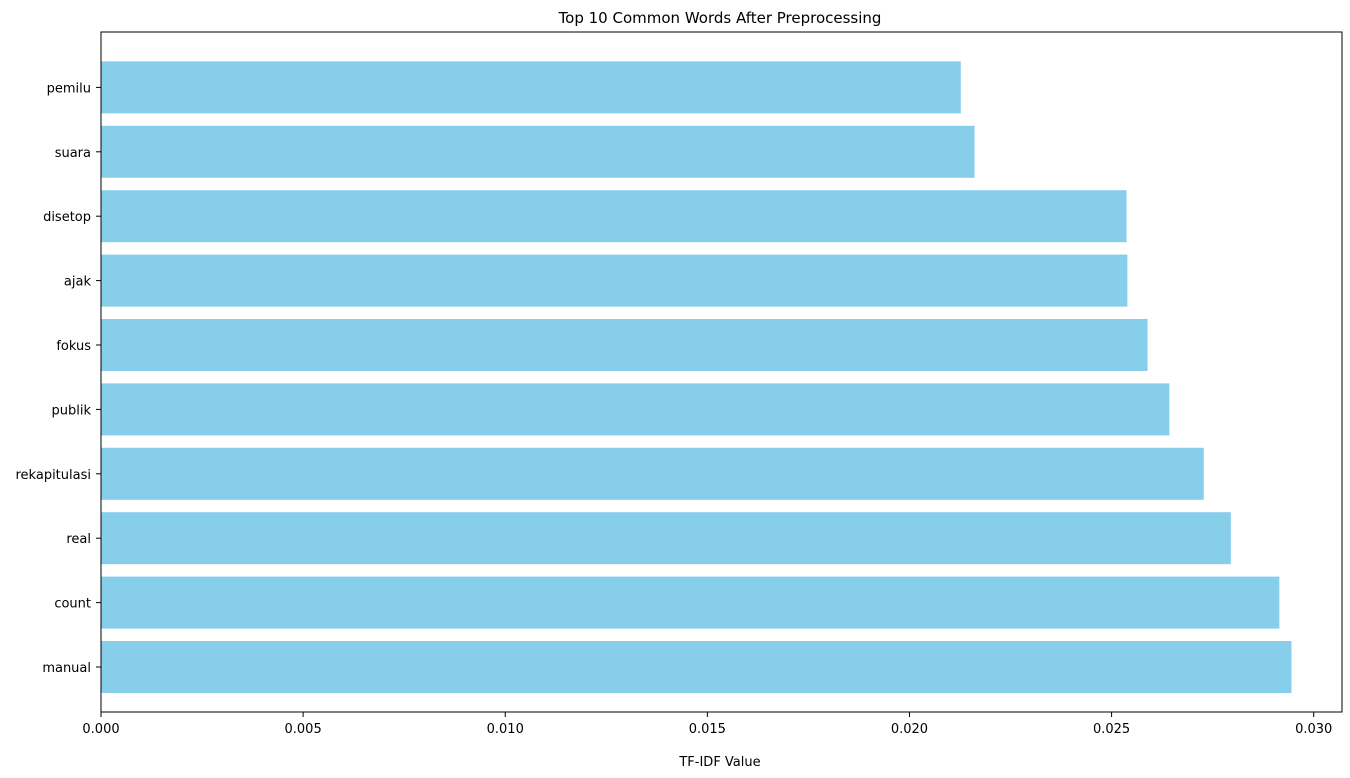 The width and height of the screenshot is (1350, 778). I want to click on y-tick-label: fokus, so click(73, 346).